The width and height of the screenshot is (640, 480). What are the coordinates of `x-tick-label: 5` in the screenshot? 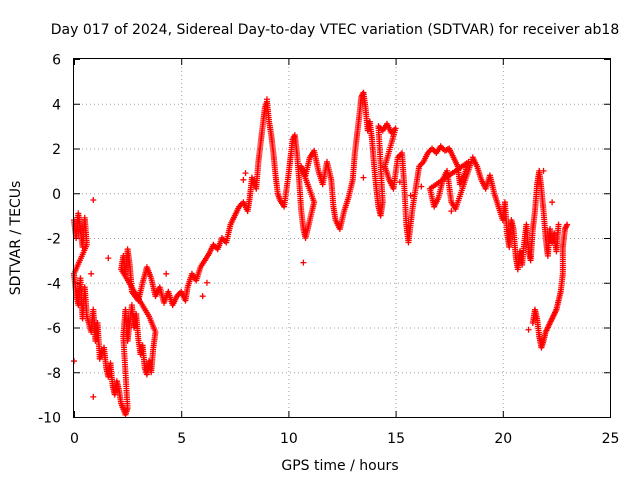 It's located at (181, 439).